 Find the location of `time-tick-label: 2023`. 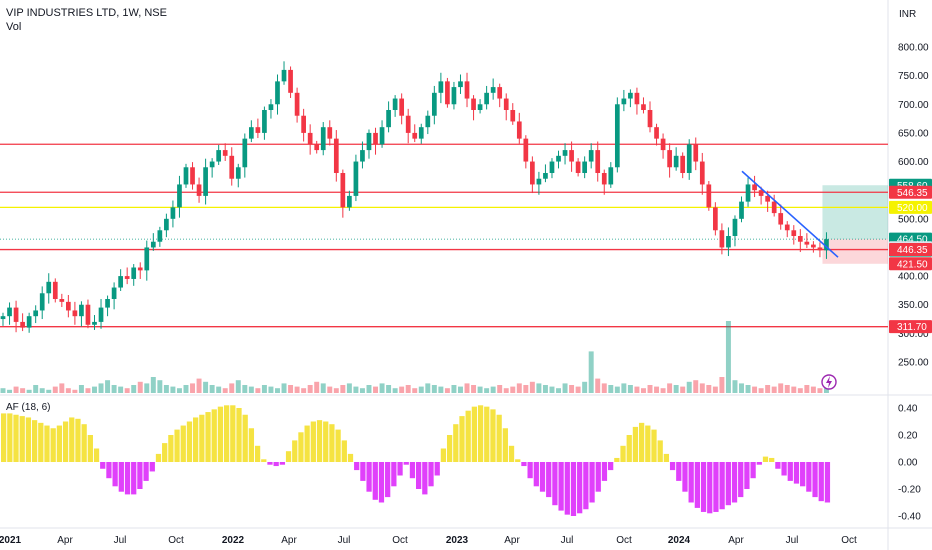

time-tick-label: 2023 is located at coordinates (457, 540).